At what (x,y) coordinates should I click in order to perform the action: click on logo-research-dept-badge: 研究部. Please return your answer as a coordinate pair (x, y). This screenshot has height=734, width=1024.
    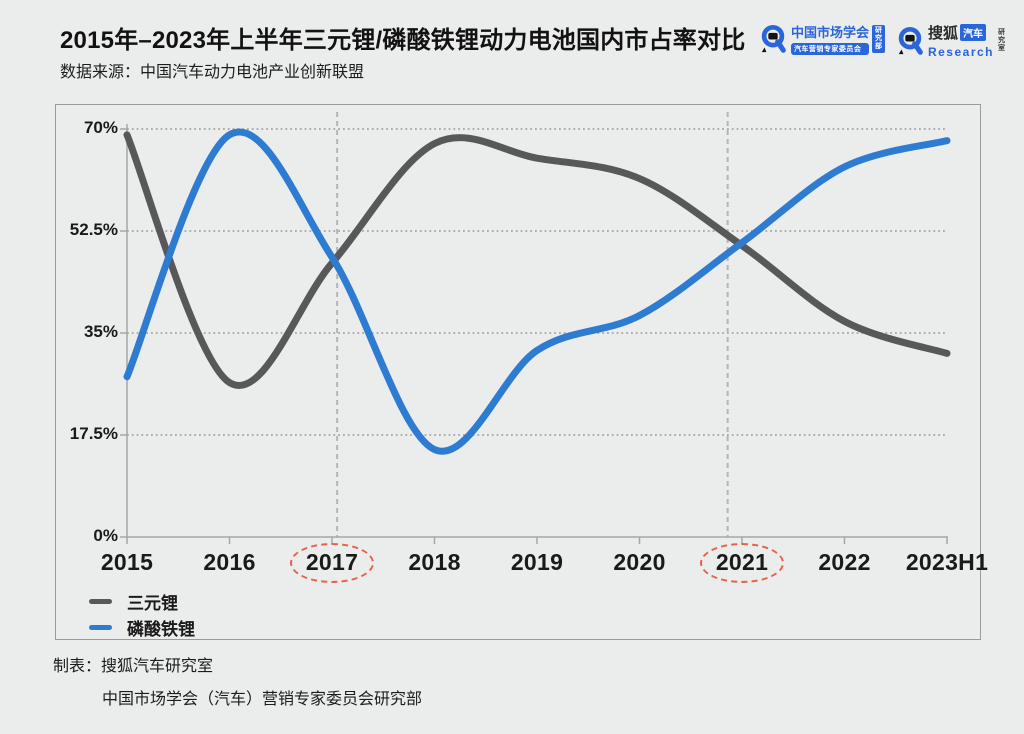
    Looking at the image, I should click on (878, 38).